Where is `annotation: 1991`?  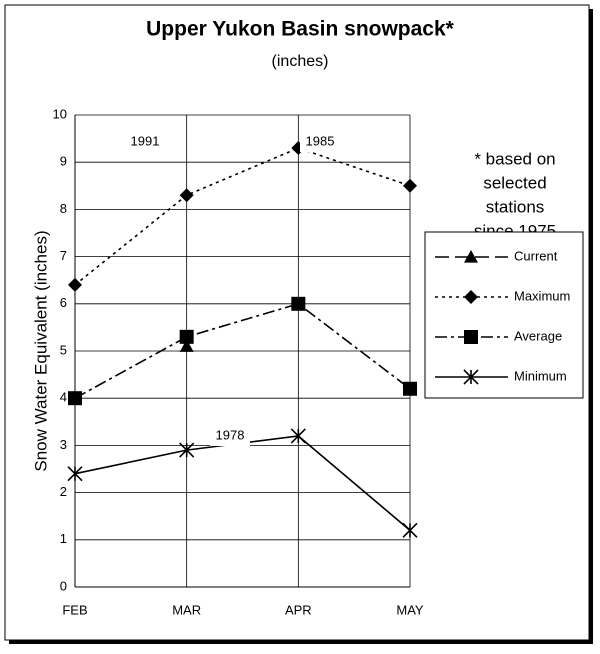 annotation: 1991 is located at coordinates (145, 140).